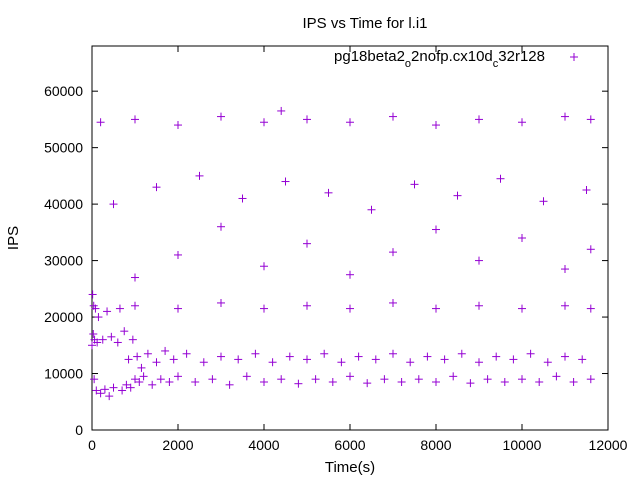  What do you see at coordinates (63, 148) in the screenshot?
I see `y-tick-label: 50000` at bounding box center [63, 148].